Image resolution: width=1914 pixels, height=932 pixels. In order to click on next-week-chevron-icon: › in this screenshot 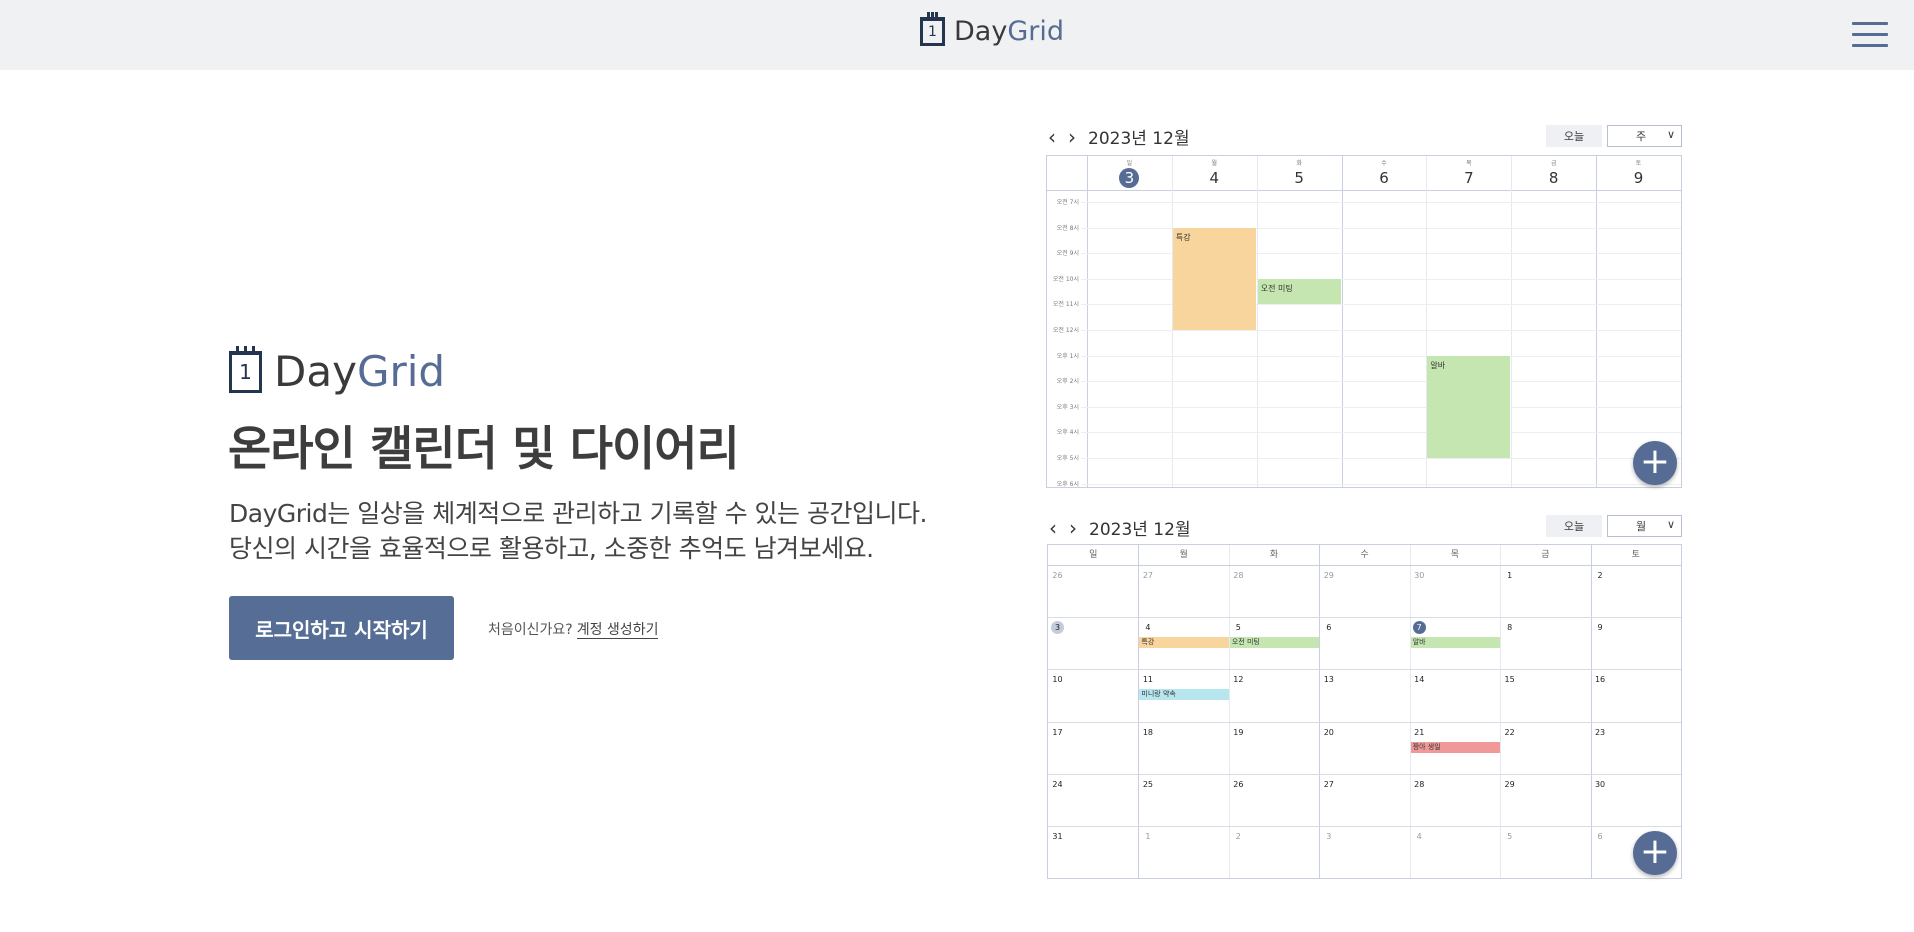, I will do `click(1072, 136)`.